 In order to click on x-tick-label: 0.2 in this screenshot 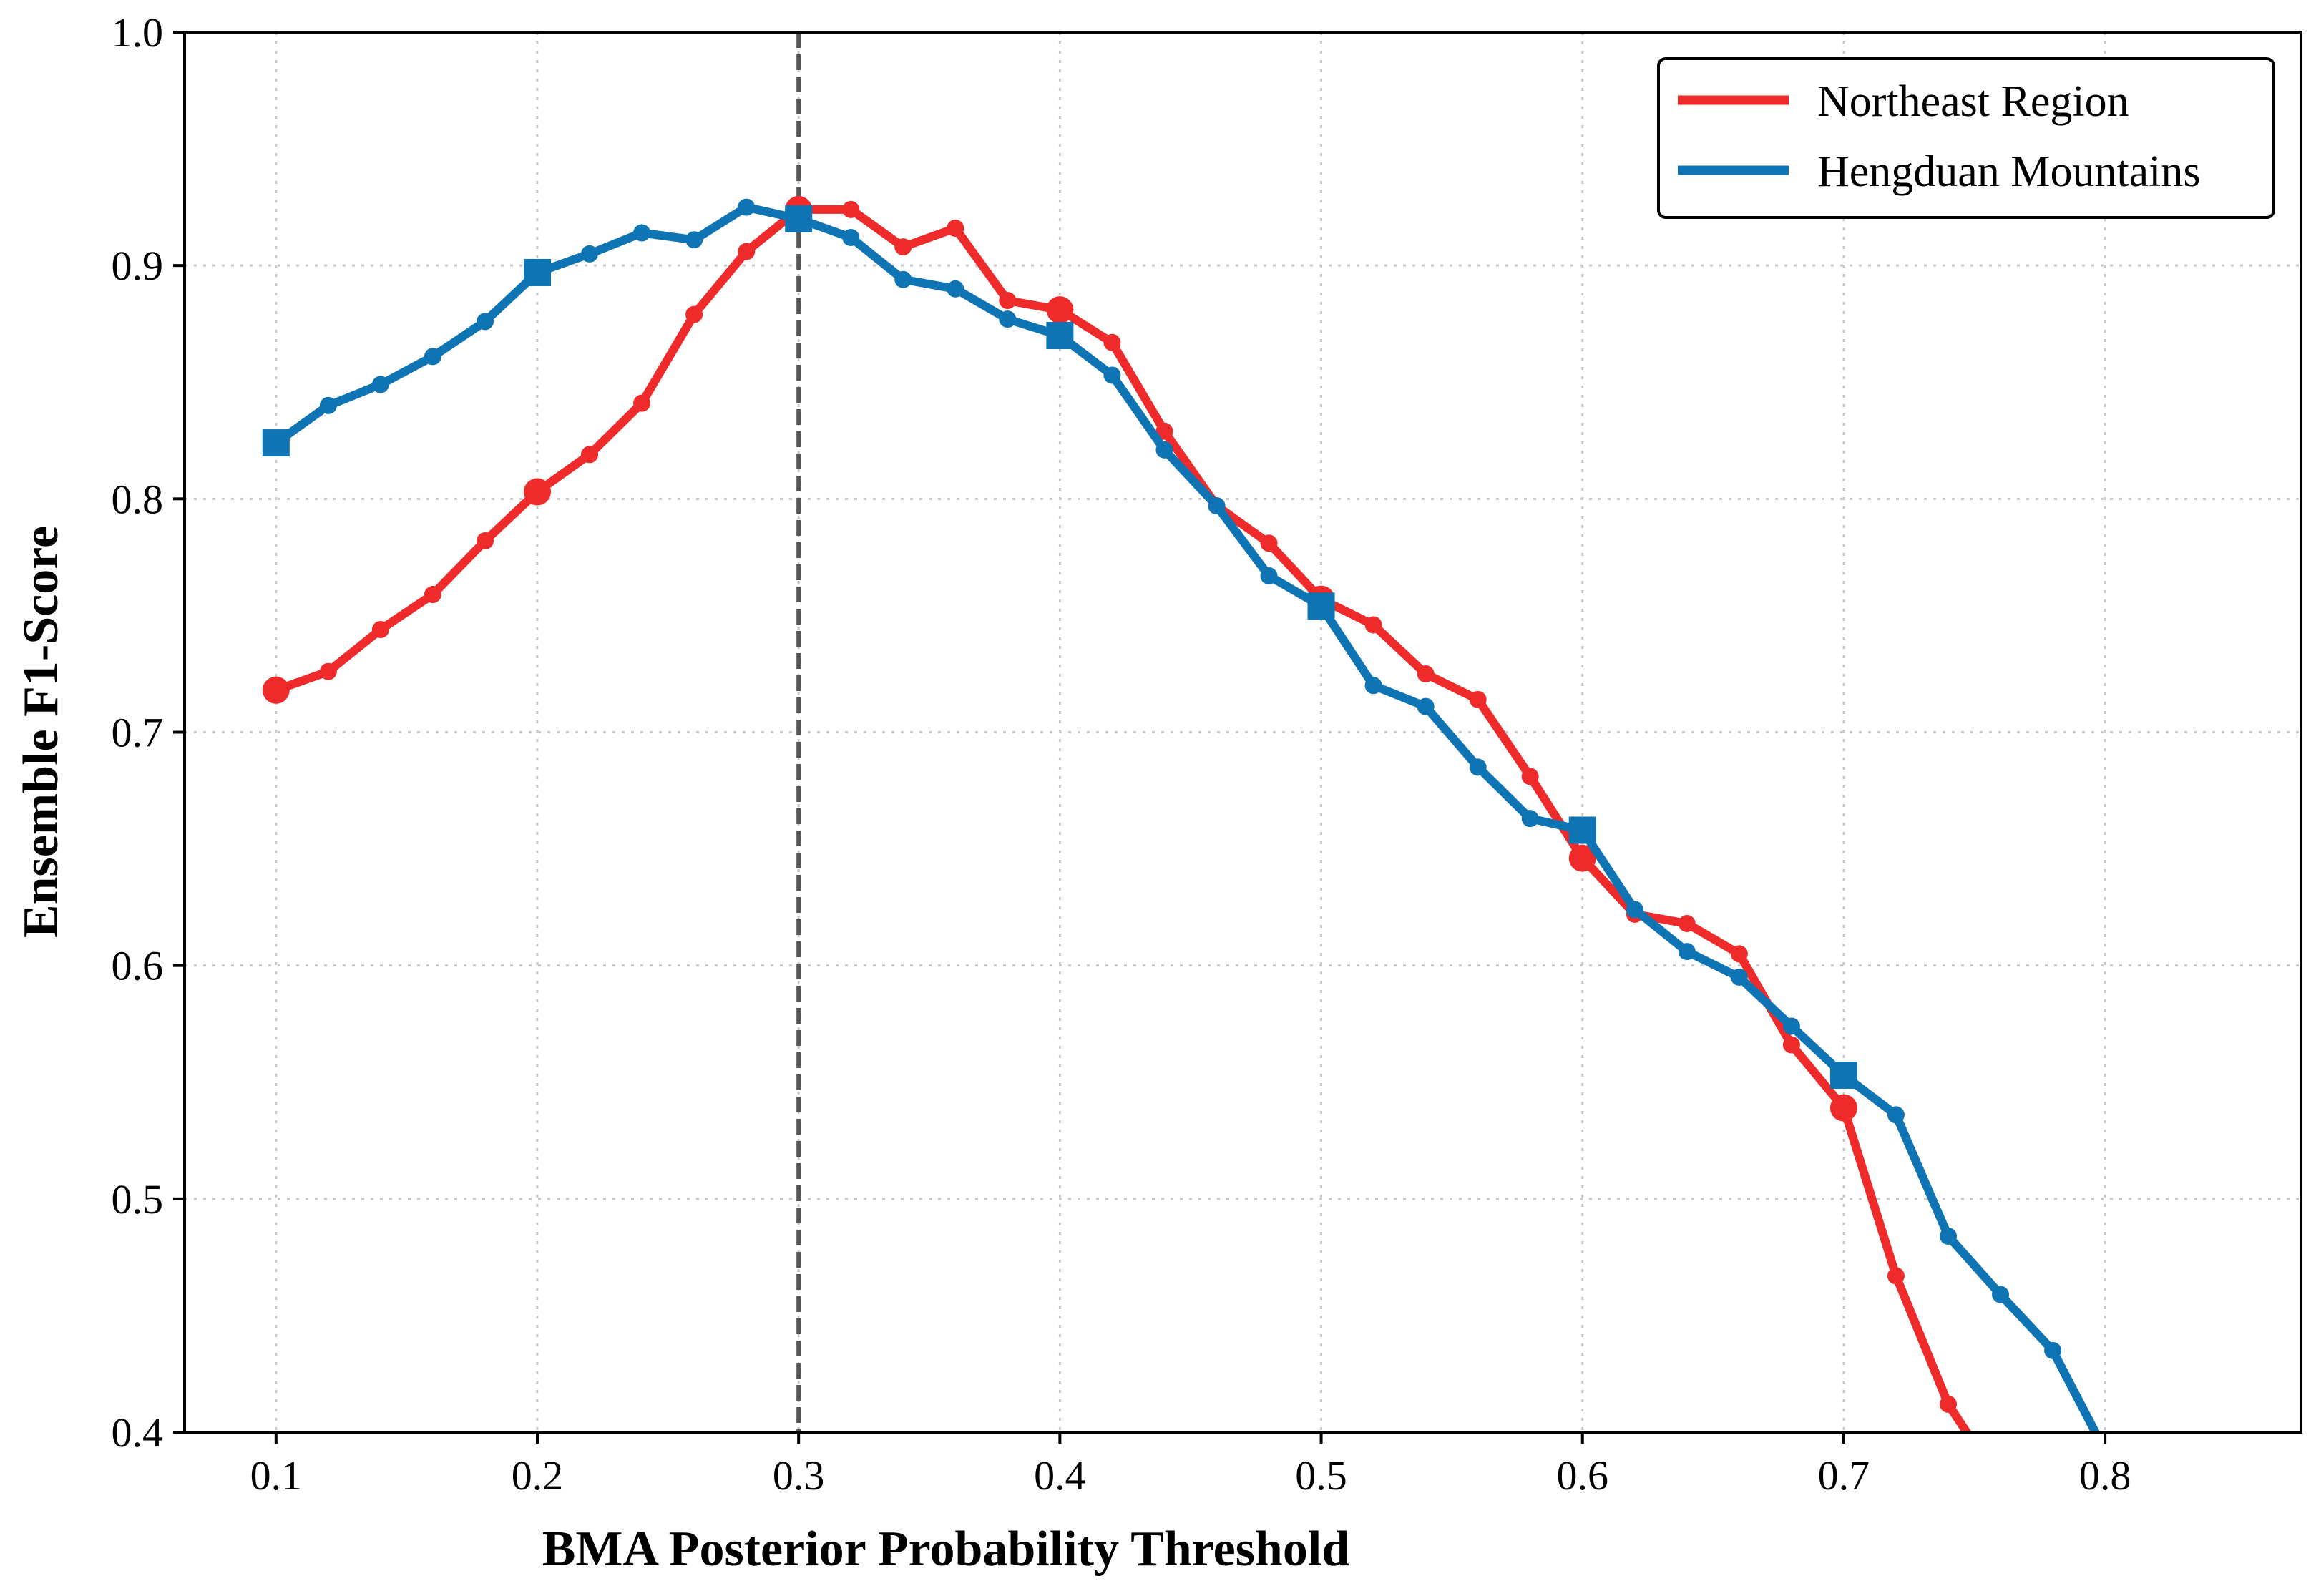, I will do `click(538, 1475)`.